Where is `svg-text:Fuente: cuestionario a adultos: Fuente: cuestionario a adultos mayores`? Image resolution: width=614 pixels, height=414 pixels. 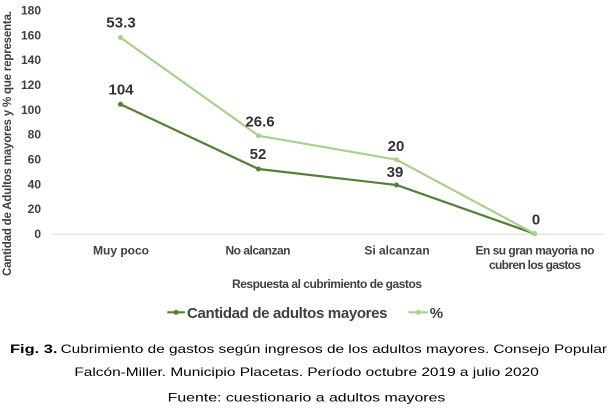
svg-text:Fuente: cuestionario a adultos: Fuente: cuestionario a adultos mayores is located at coordinates (307, 397).